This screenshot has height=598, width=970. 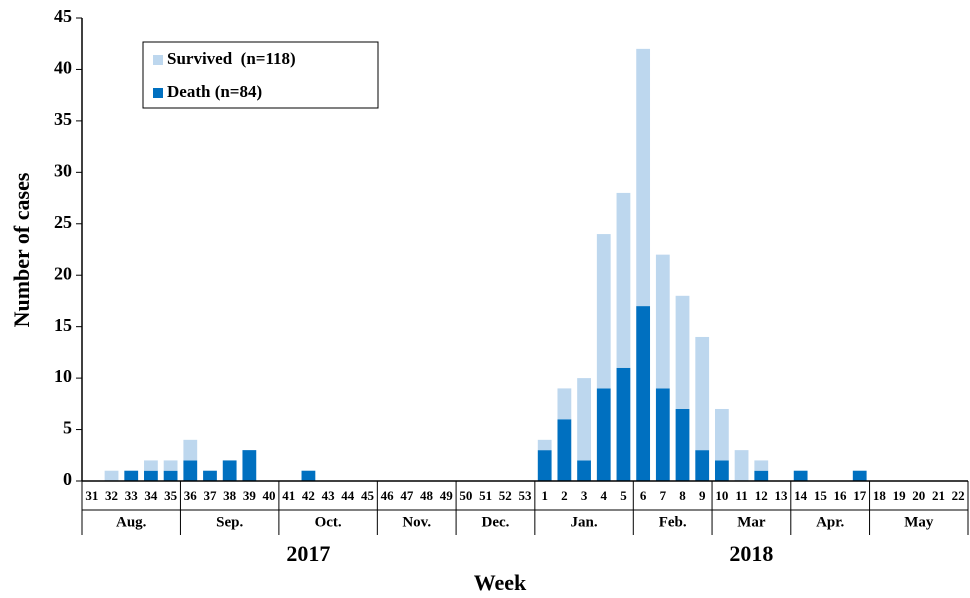 What do you see at coordinates (841, 495) in the screenshot?
I see `x-tick-label: 16` at bounding box center [841, 495].